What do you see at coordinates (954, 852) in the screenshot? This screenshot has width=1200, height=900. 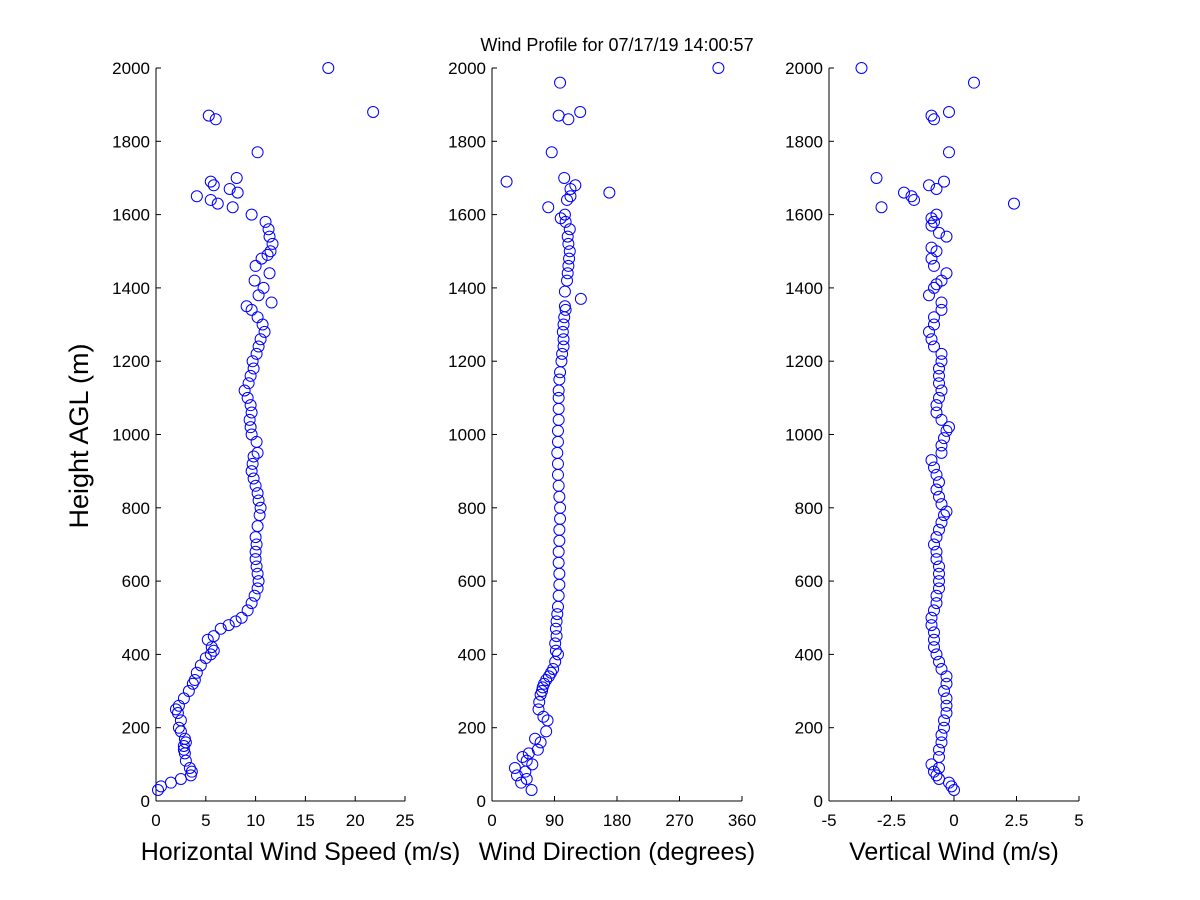 I see `vertical-wind-x-axis-label: Vertical Wind (m/s)` at bounding box center [954, 852].